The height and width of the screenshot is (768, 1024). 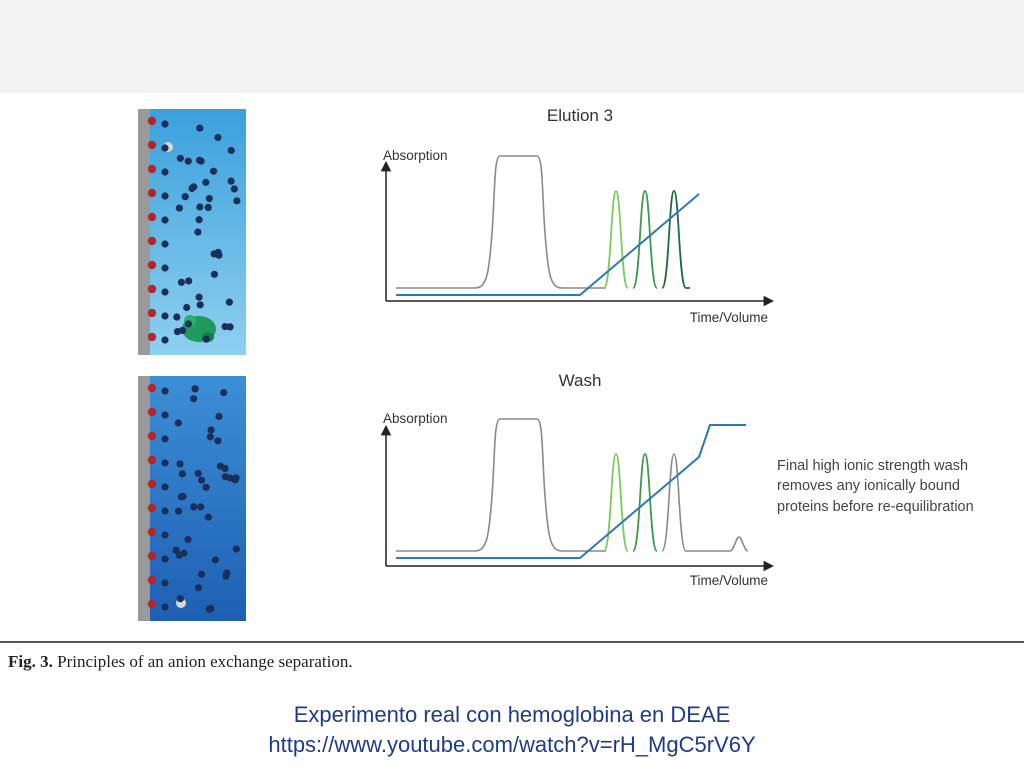 What do you see at coordinates (580, 380) in the screenshot?
I see `wash-title: Wash` at bounding box center [580, 380].